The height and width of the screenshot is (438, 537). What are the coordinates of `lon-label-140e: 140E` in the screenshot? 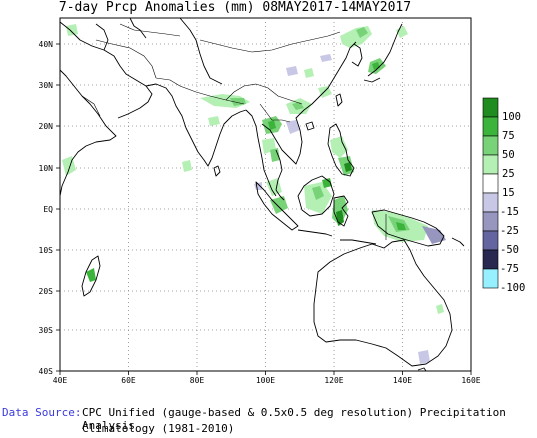 It's located at (402, 380).